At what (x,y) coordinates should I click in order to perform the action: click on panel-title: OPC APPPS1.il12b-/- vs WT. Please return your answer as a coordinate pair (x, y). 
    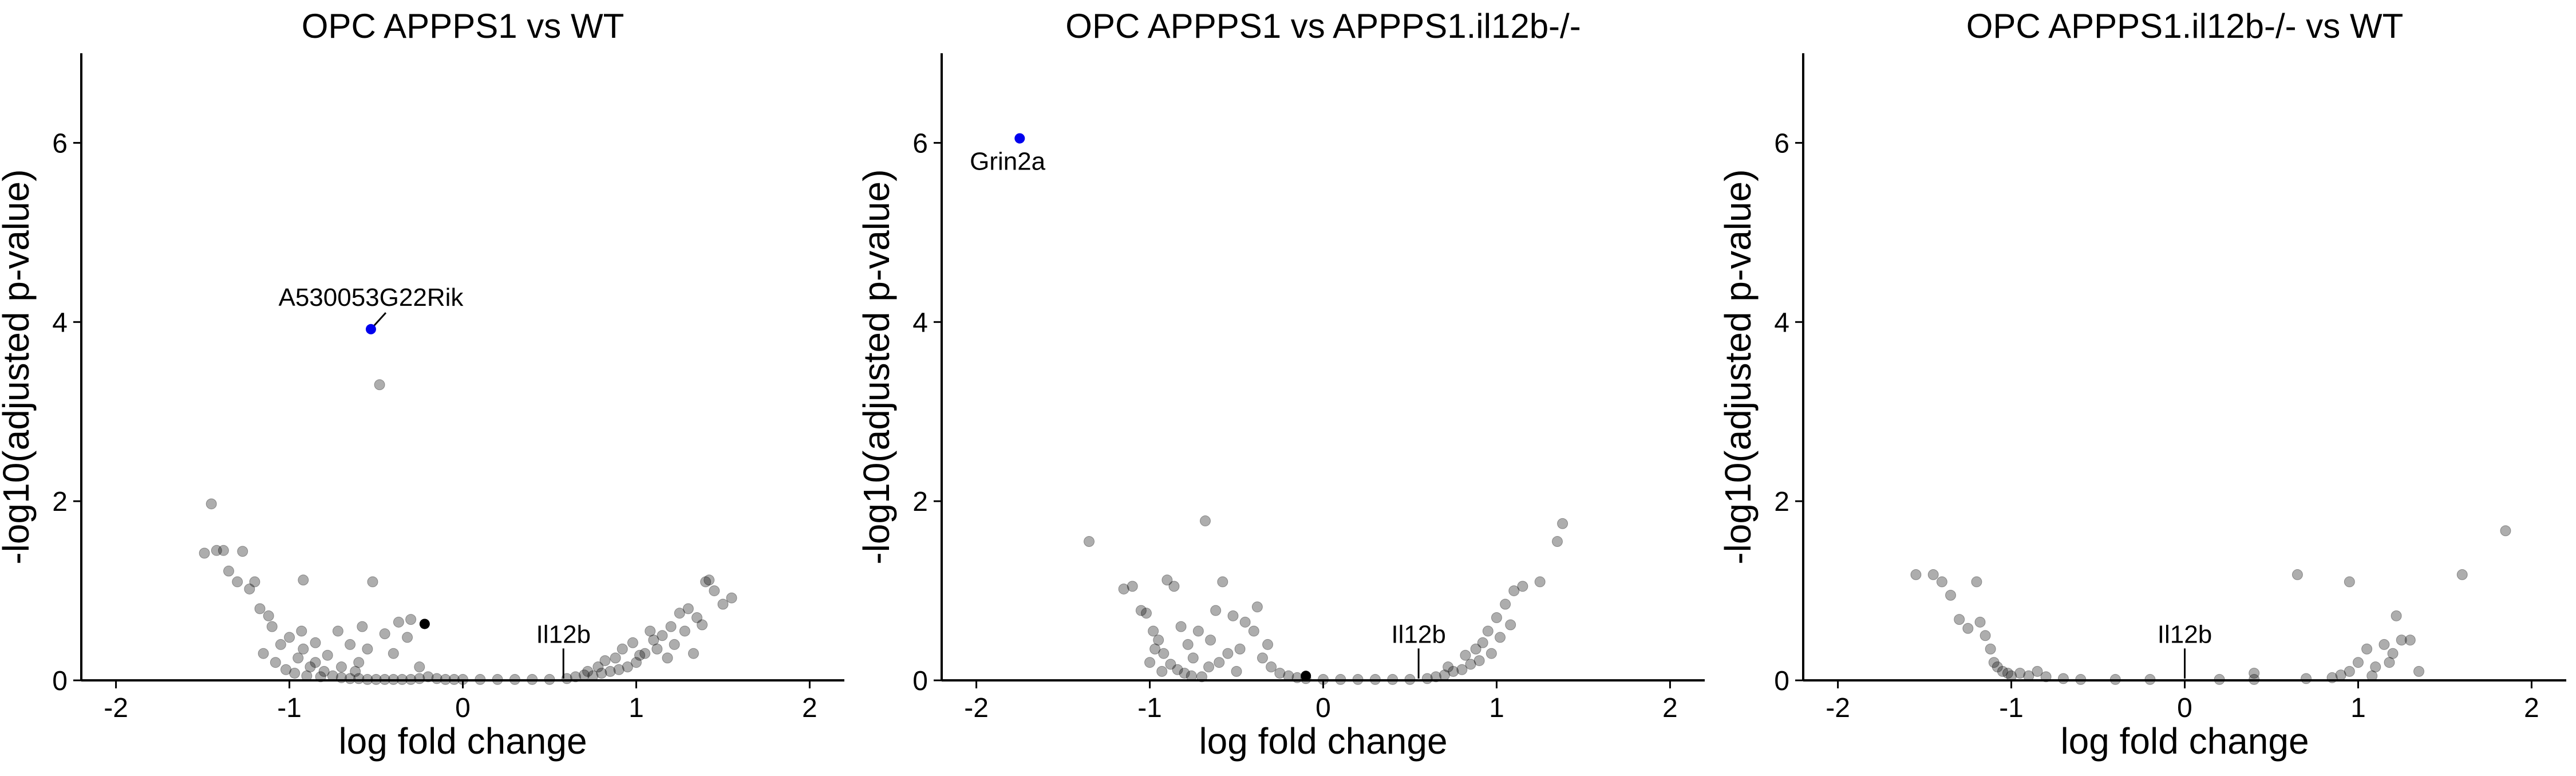
    Looking at the image, I should click on (2185, 26).